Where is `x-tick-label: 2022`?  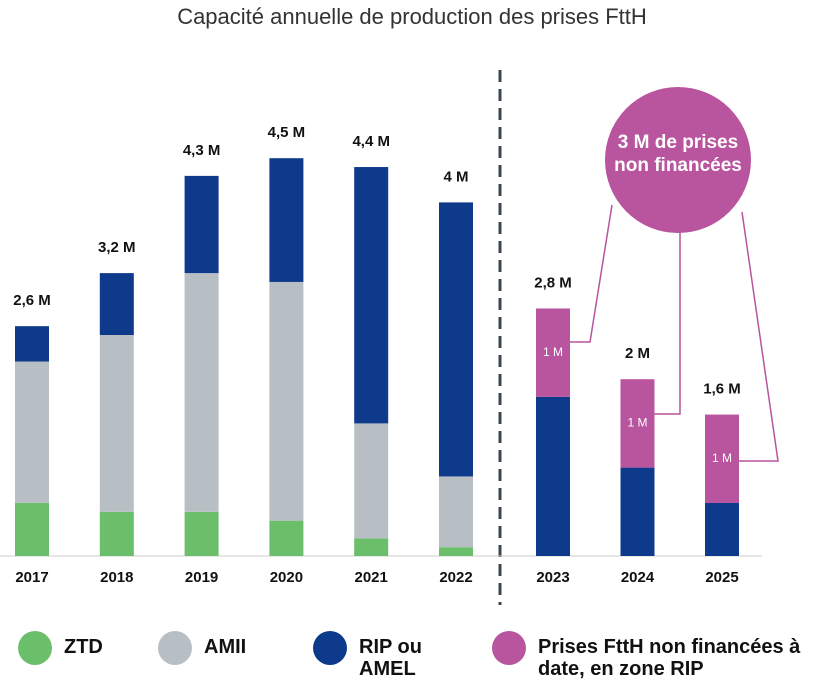 x-tick-label: 2022 is located at coordinates (455, 577).